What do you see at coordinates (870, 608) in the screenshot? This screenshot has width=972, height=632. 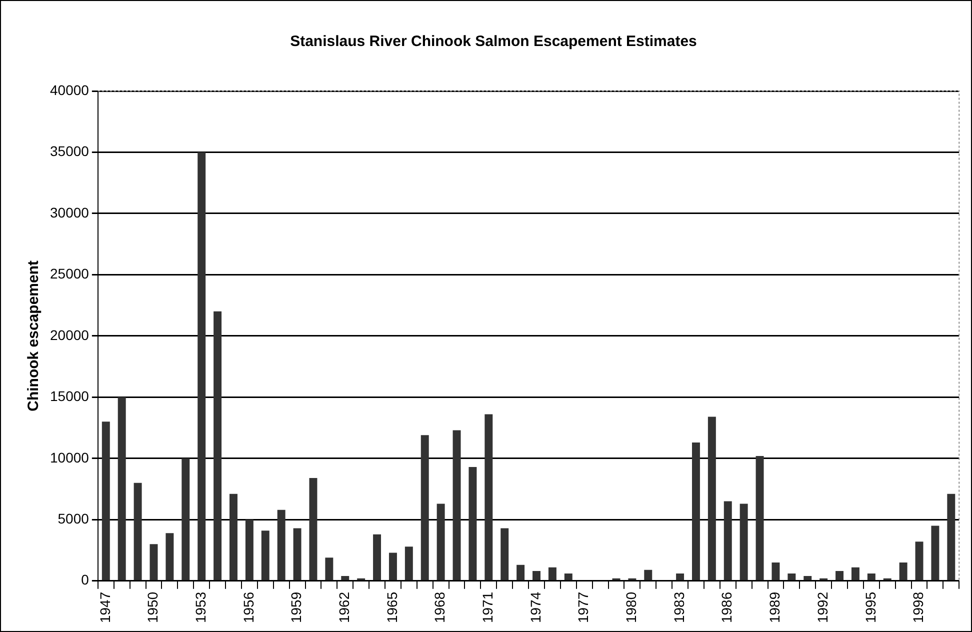 I see `x-tick-label: 1995` at bounding box center [870, 608].